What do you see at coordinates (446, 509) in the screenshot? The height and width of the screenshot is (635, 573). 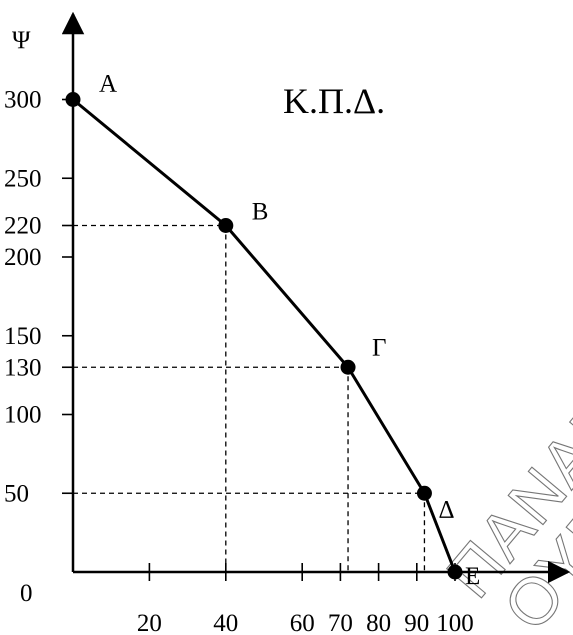 I see `point-label: Δ` at bounding box center [446, 509].